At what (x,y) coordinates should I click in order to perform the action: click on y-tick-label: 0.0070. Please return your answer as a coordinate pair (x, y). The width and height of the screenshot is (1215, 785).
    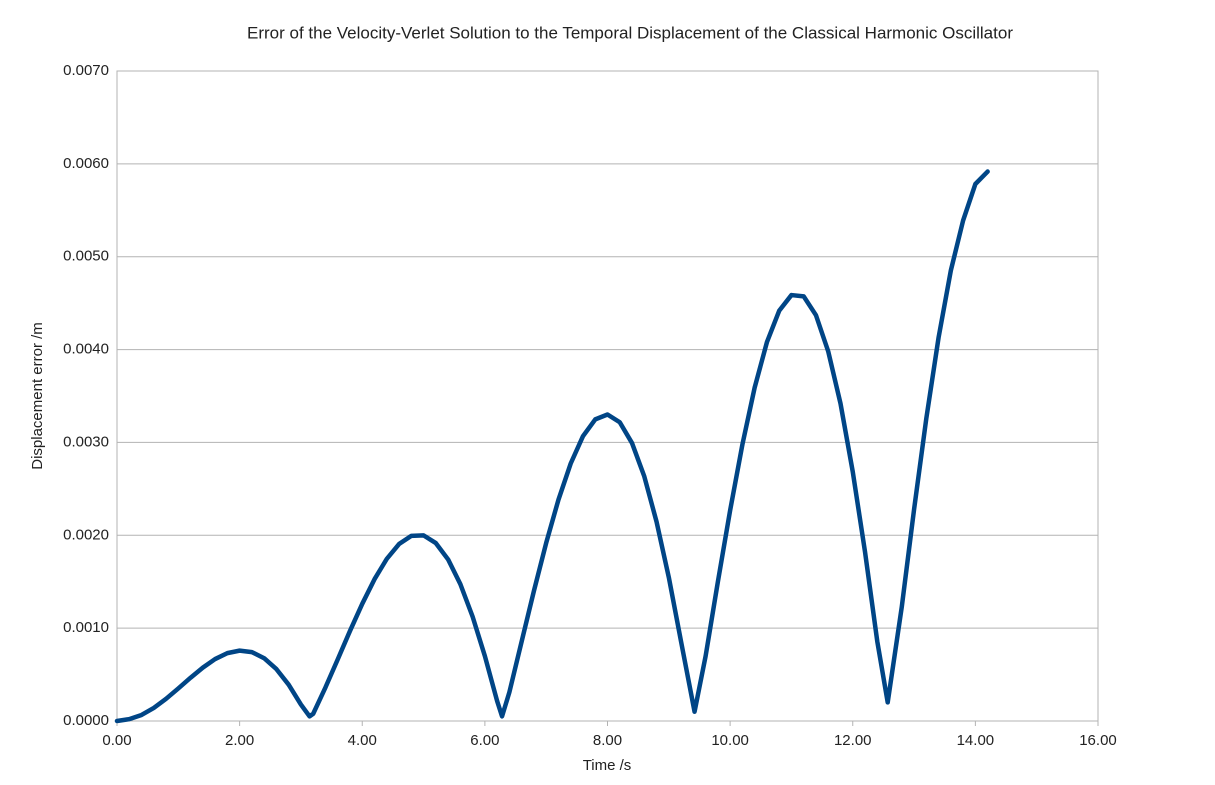
    Looking at the image, I should click on (86, 70).